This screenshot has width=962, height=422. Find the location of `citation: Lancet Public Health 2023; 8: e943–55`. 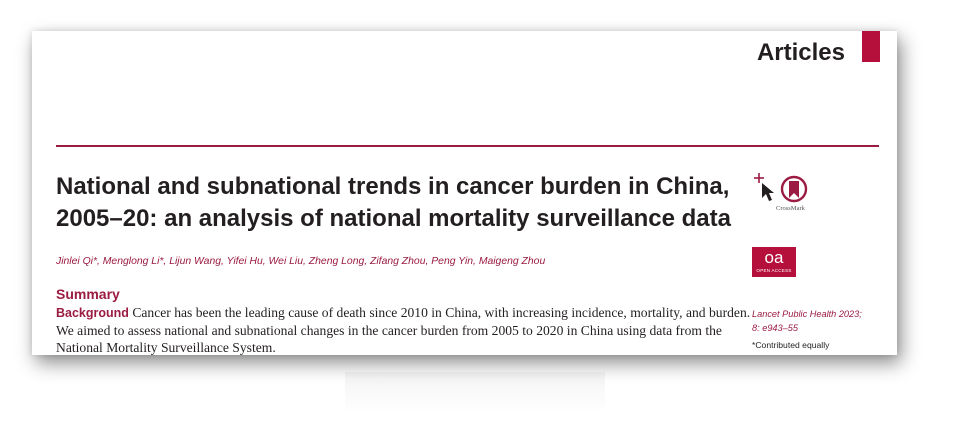

citation: Lancet Public Health 2023; 8: e943–55 is located at coordinates (817, 321).